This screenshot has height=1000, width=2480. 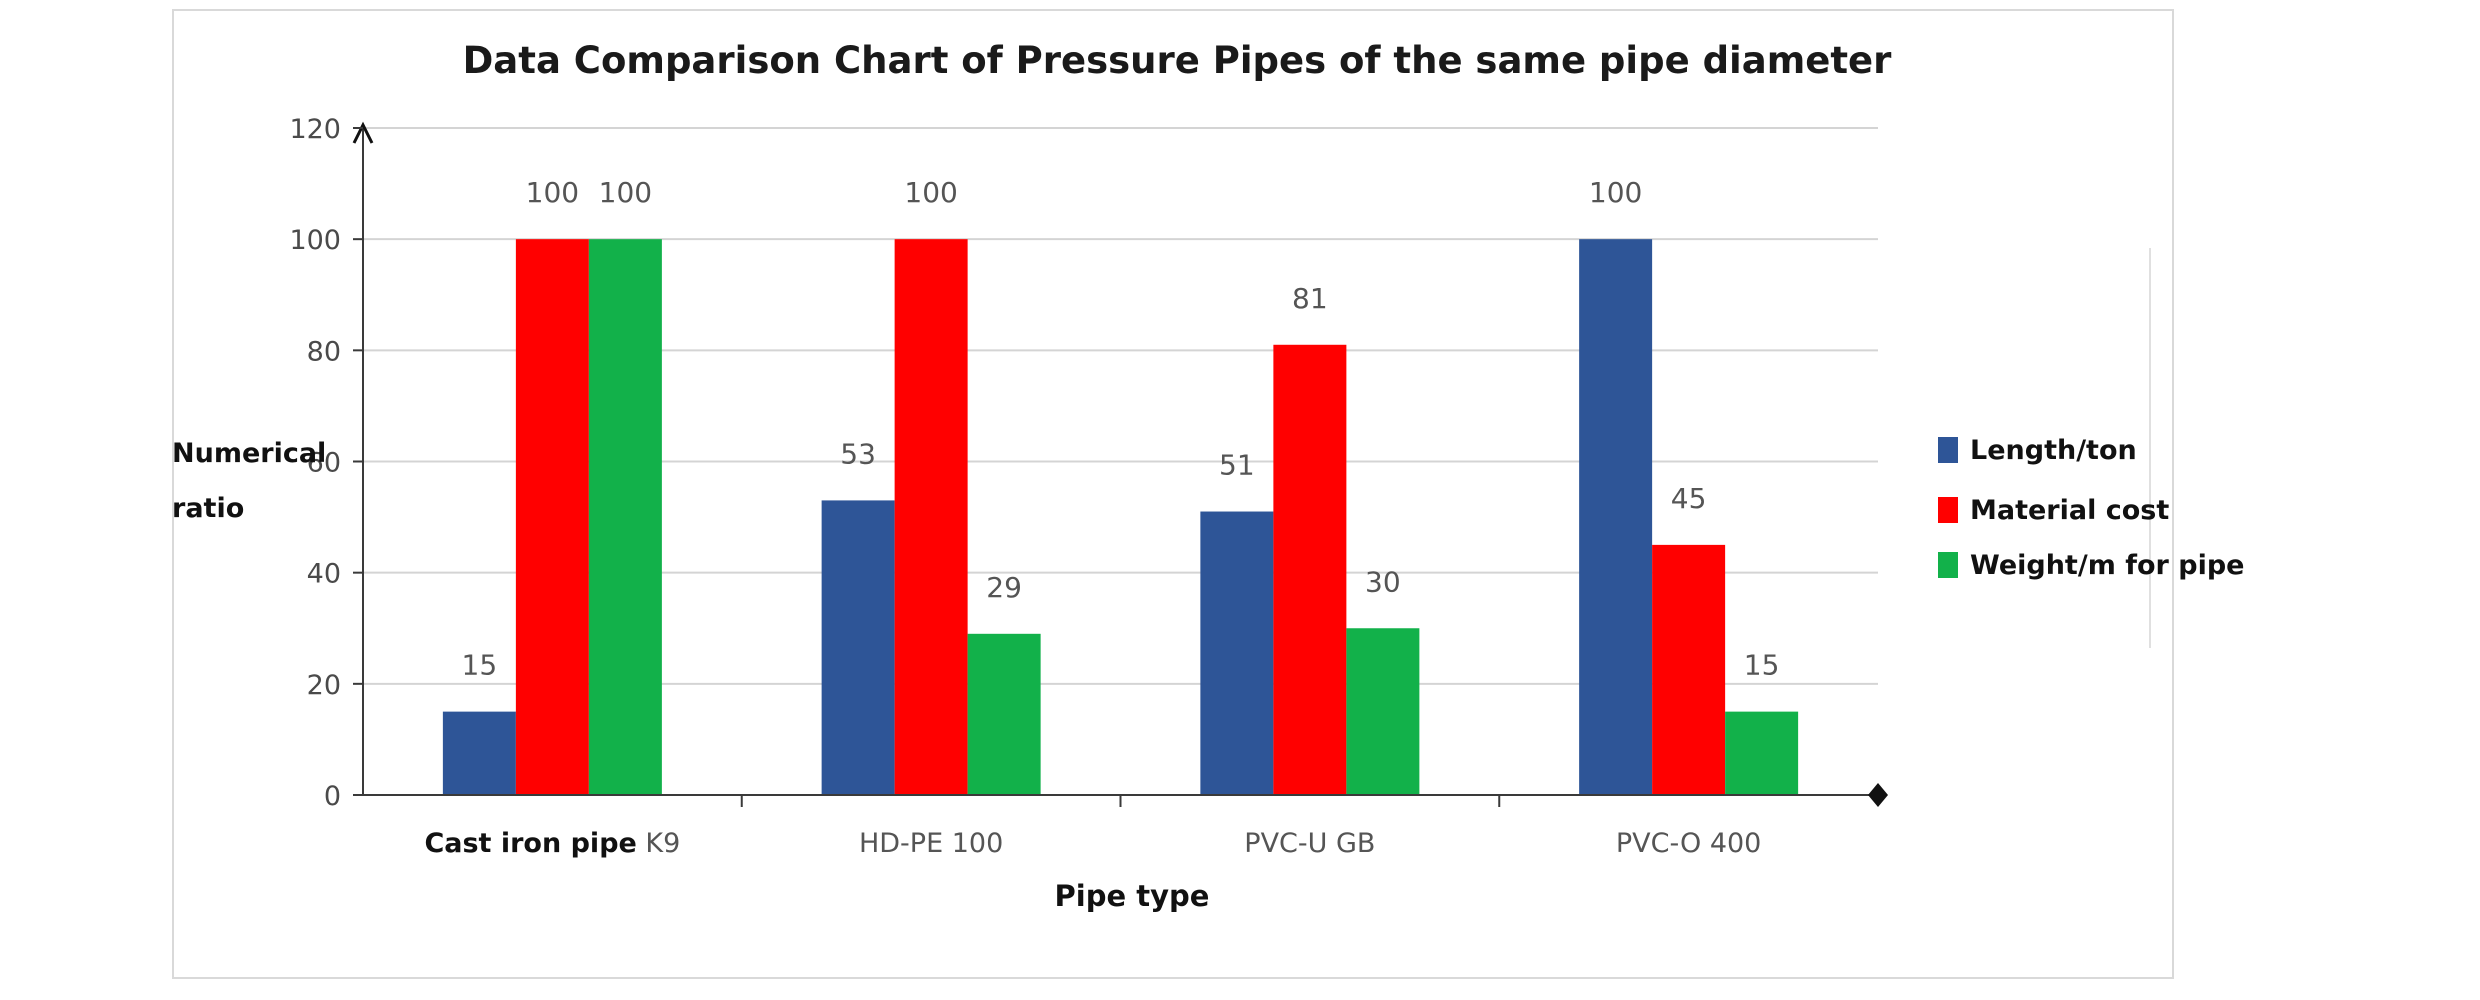 I want to click on x-tick-label: Cast iron pipe K9, so click(x=552, y=843).